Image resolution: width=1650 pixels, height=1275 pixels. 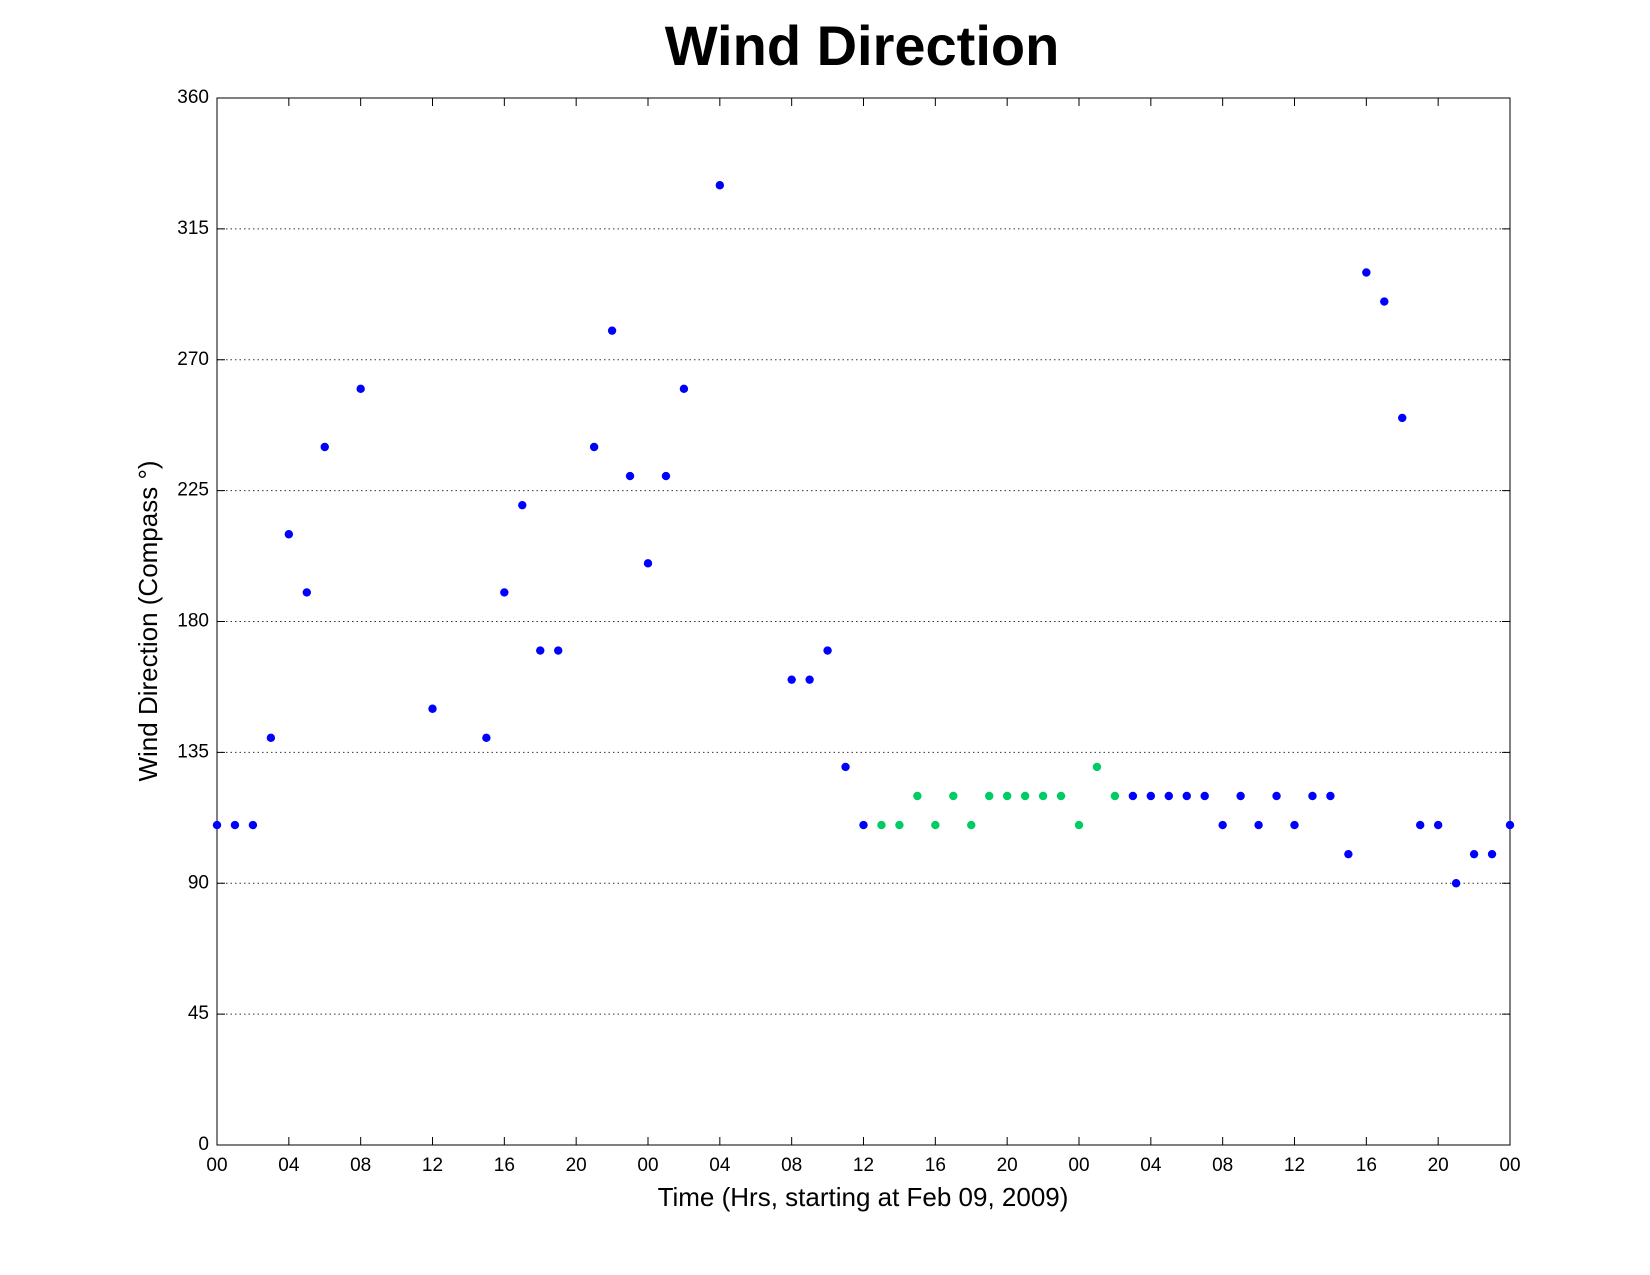 What do you see at coordinates (193, 97) in the screenshot?
I see `y-tick-label: 360` at bounding box center [193, 97].